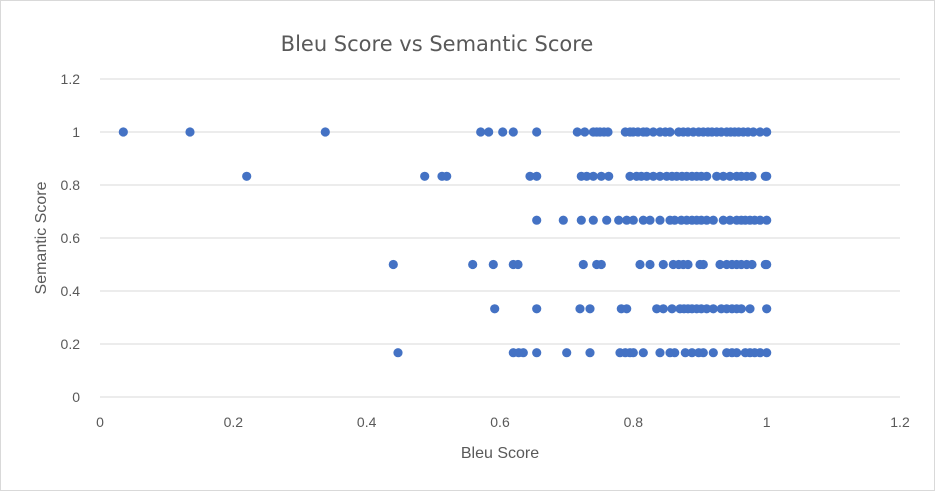 The height and width of the screenshot is (491, 935). What do you see at coordinates (76, 397) in the screenshot?
I see `y-tick-label: 0` at bounding box center [76, 397].